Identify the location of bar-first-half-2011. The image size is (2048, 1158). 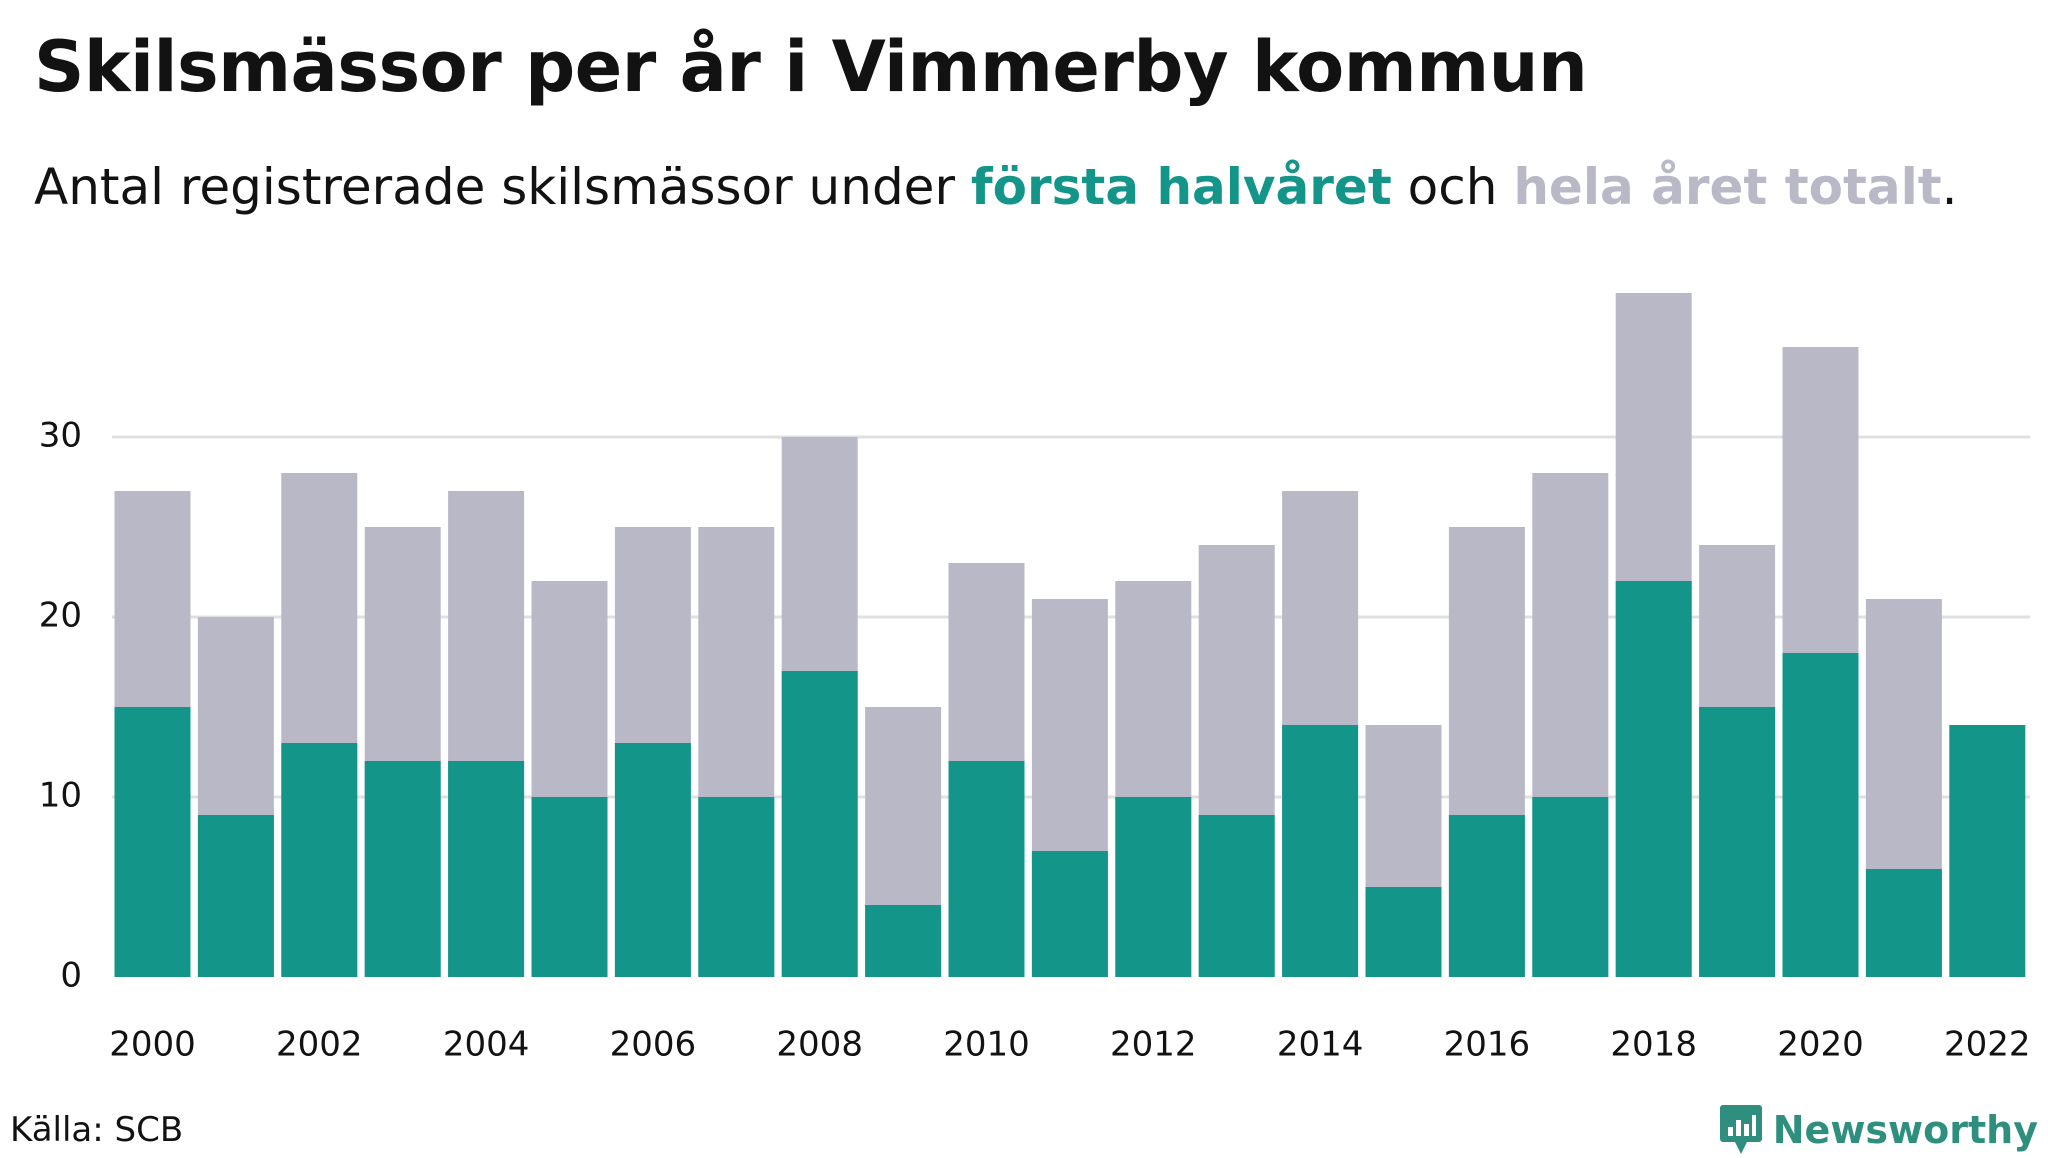
(1069, 914).